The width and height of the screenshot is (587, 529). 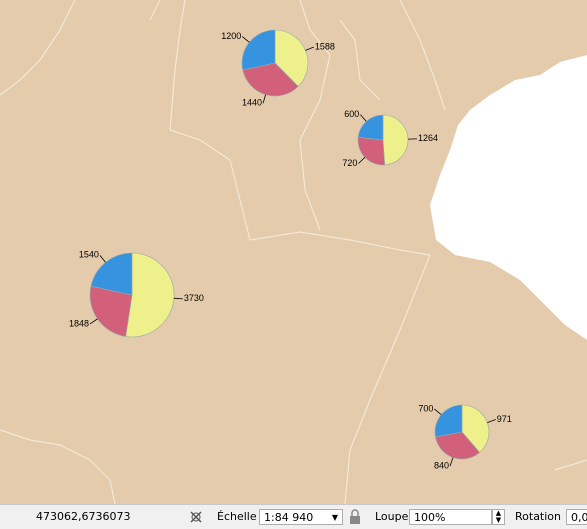 I want to click on magnifier-input: 100%, so click(x=450, y=517).